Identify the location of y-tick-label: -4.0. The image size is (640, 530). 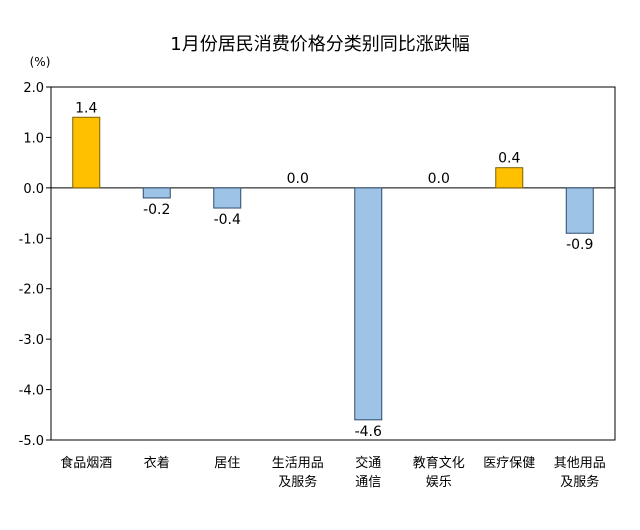
(31, 391).